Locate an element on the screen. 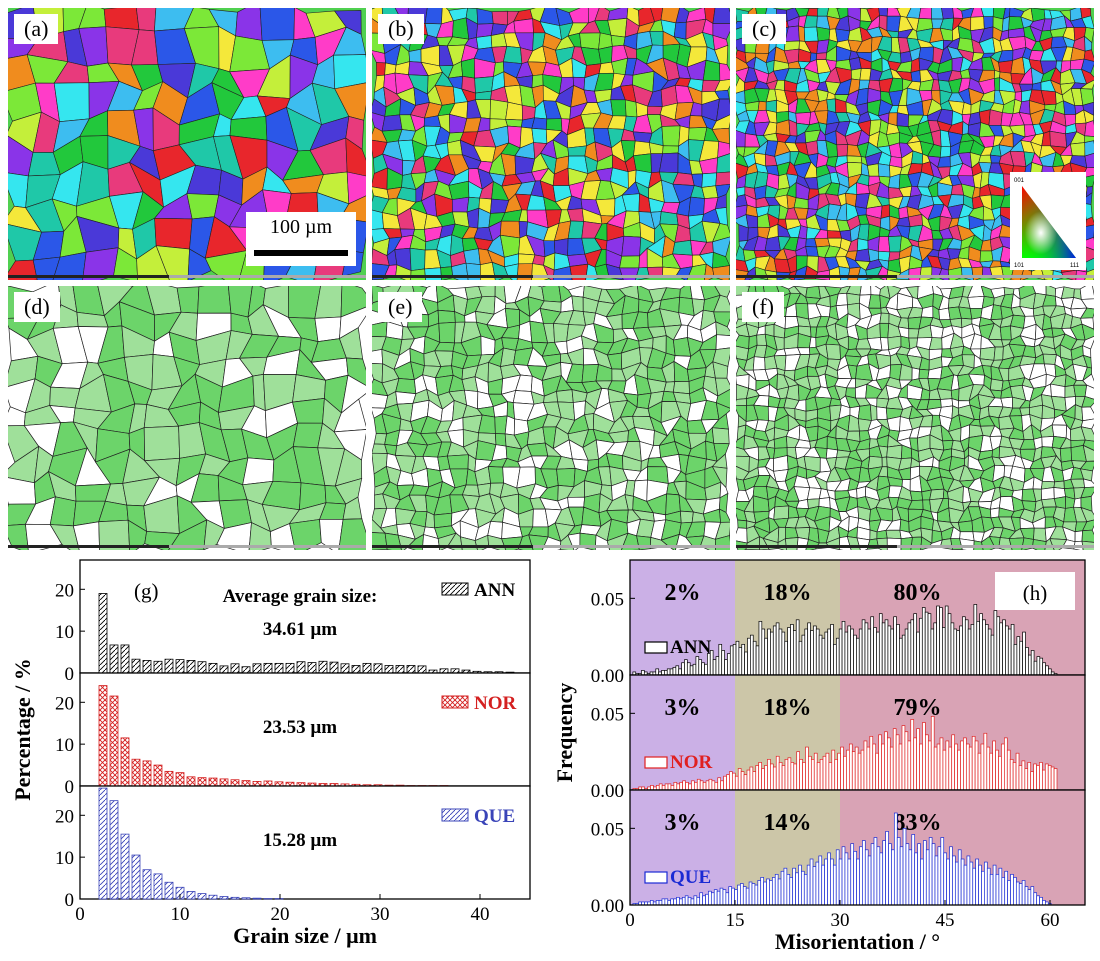 This screenshot has width=1100, height=961. x-tick-label: 20 is located at coordinates (280, 914).